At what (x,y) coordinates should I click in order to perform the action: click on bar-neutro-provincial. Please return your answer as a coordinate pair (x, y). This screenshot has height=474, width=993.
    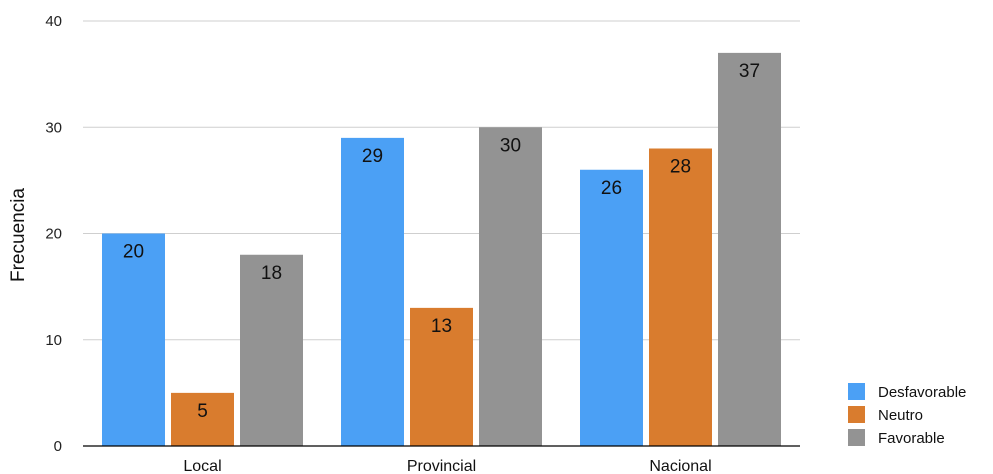
    Looking at the image, I should click on (441, 376).